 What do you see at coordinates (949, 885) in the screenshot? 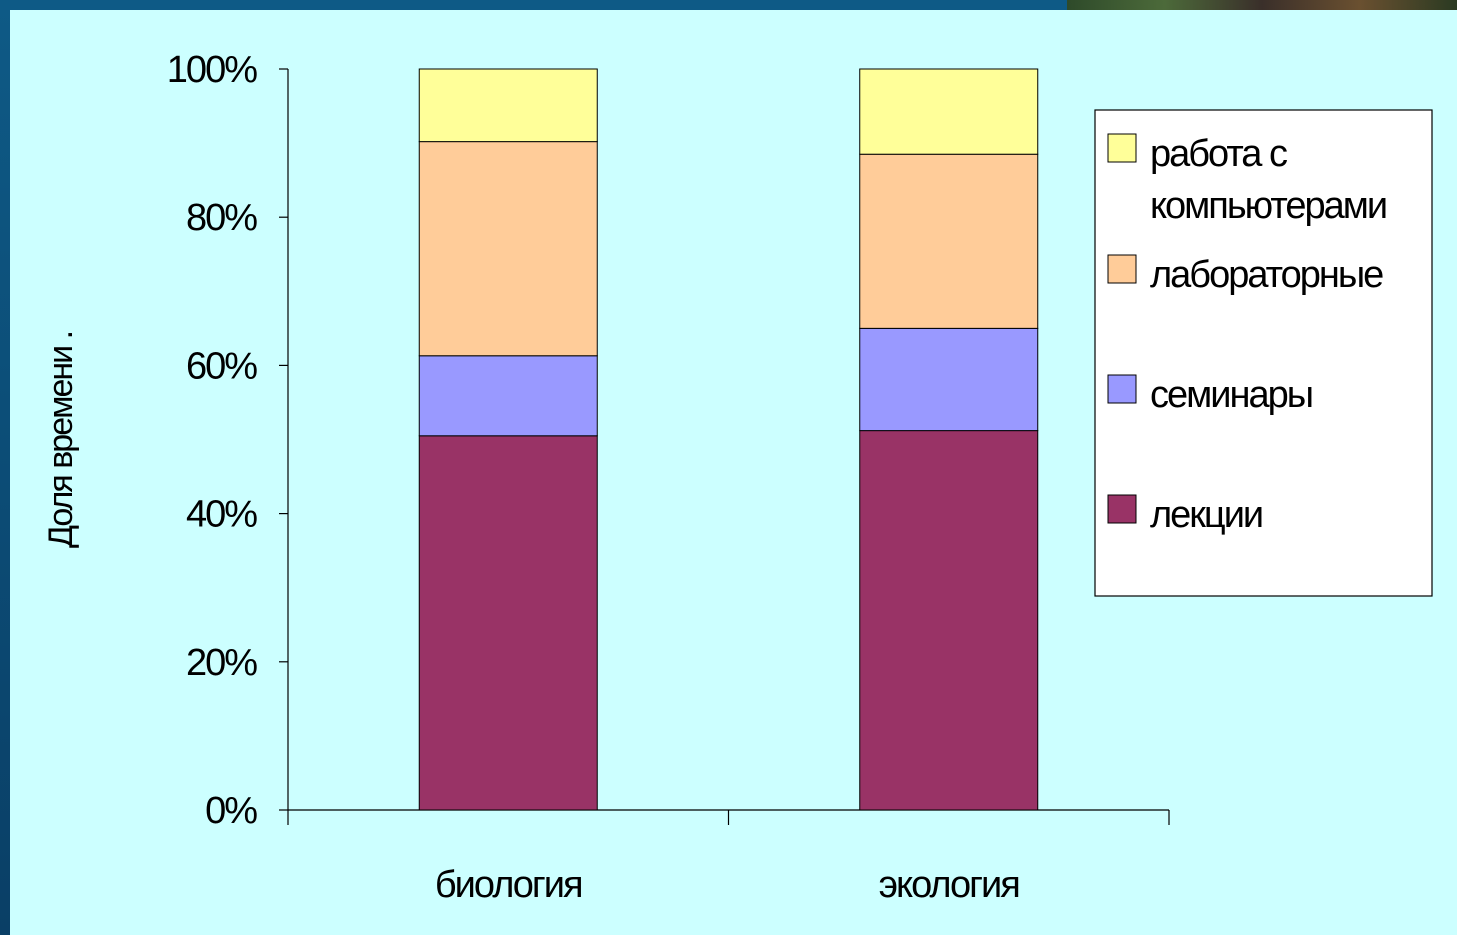
I see `x-tick-label: экология` at bounding box center [949, 885].